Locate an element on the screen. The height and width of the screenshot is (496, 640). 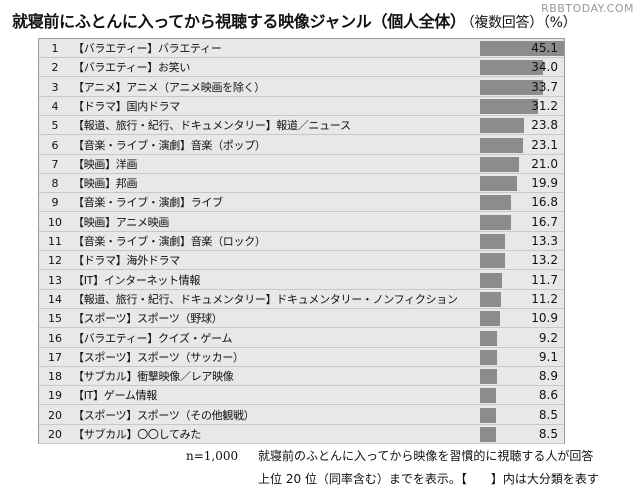
category-label: 【映画】アニメ映画 is located at coordinates (121, 222).